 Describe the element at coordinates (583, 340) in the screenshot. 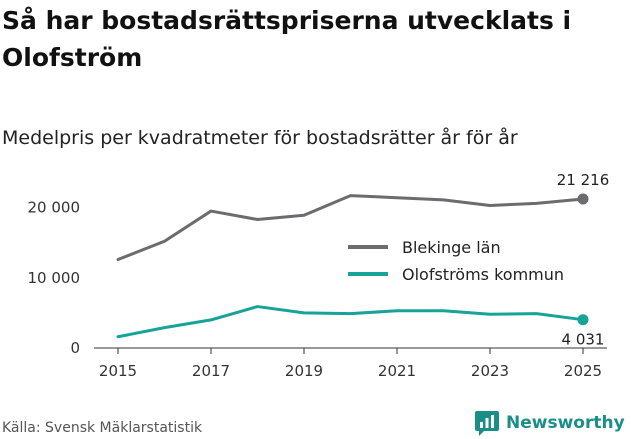

I see `series-end-label: 4 031` at that location.